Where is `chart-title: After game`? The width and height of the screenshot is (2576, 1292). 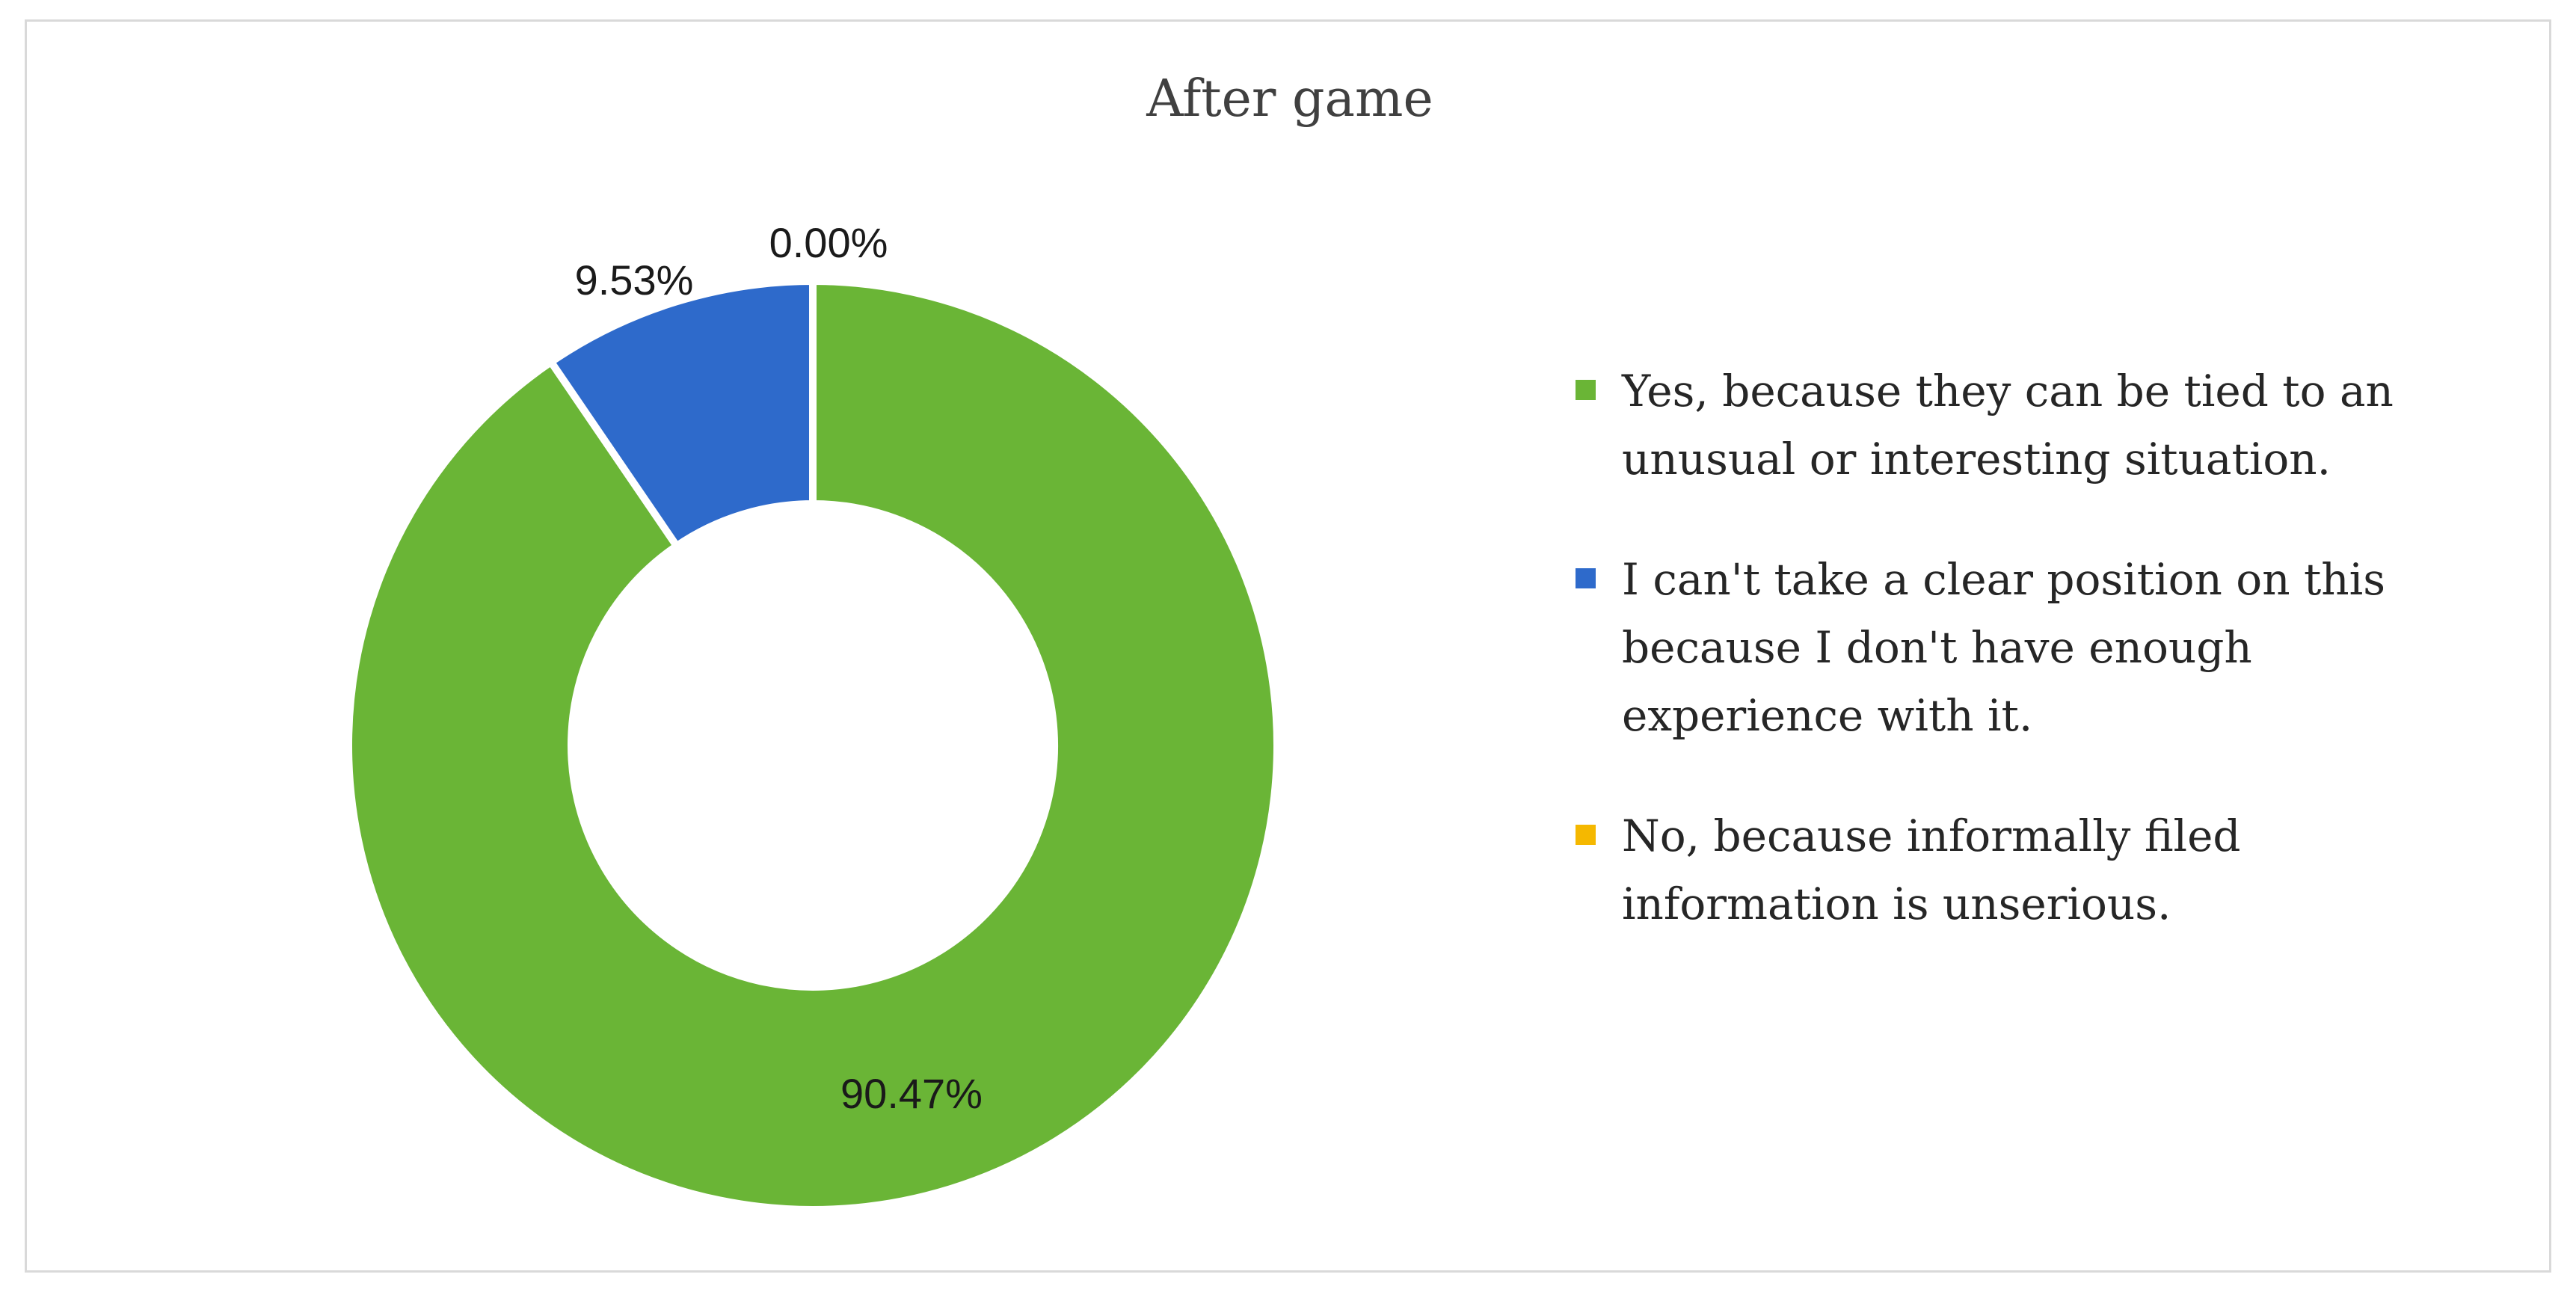 chart-title: After game is located at coordinates (1289, 99).